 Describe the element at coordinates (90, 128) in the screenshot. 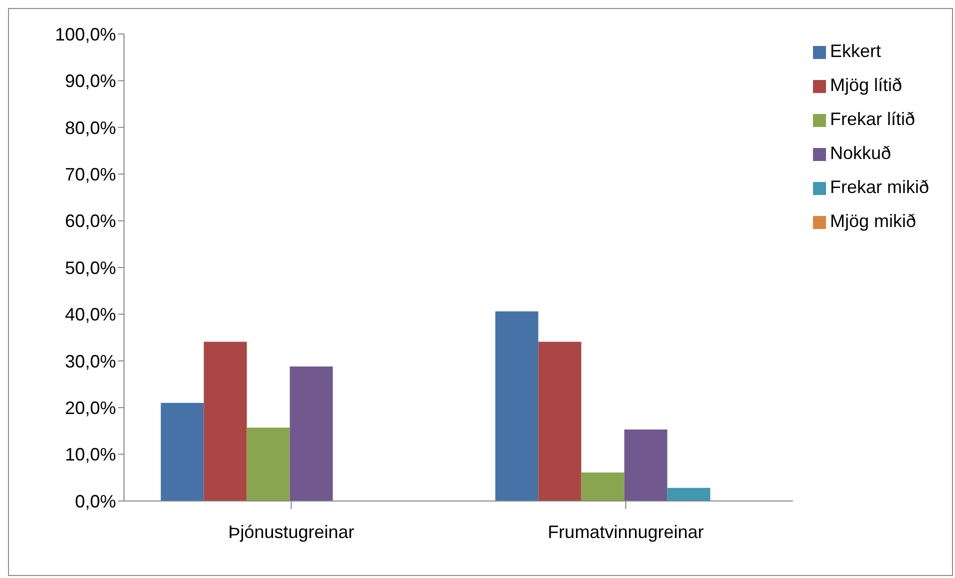

I see `y-tick-label: 80,0%` at that location.